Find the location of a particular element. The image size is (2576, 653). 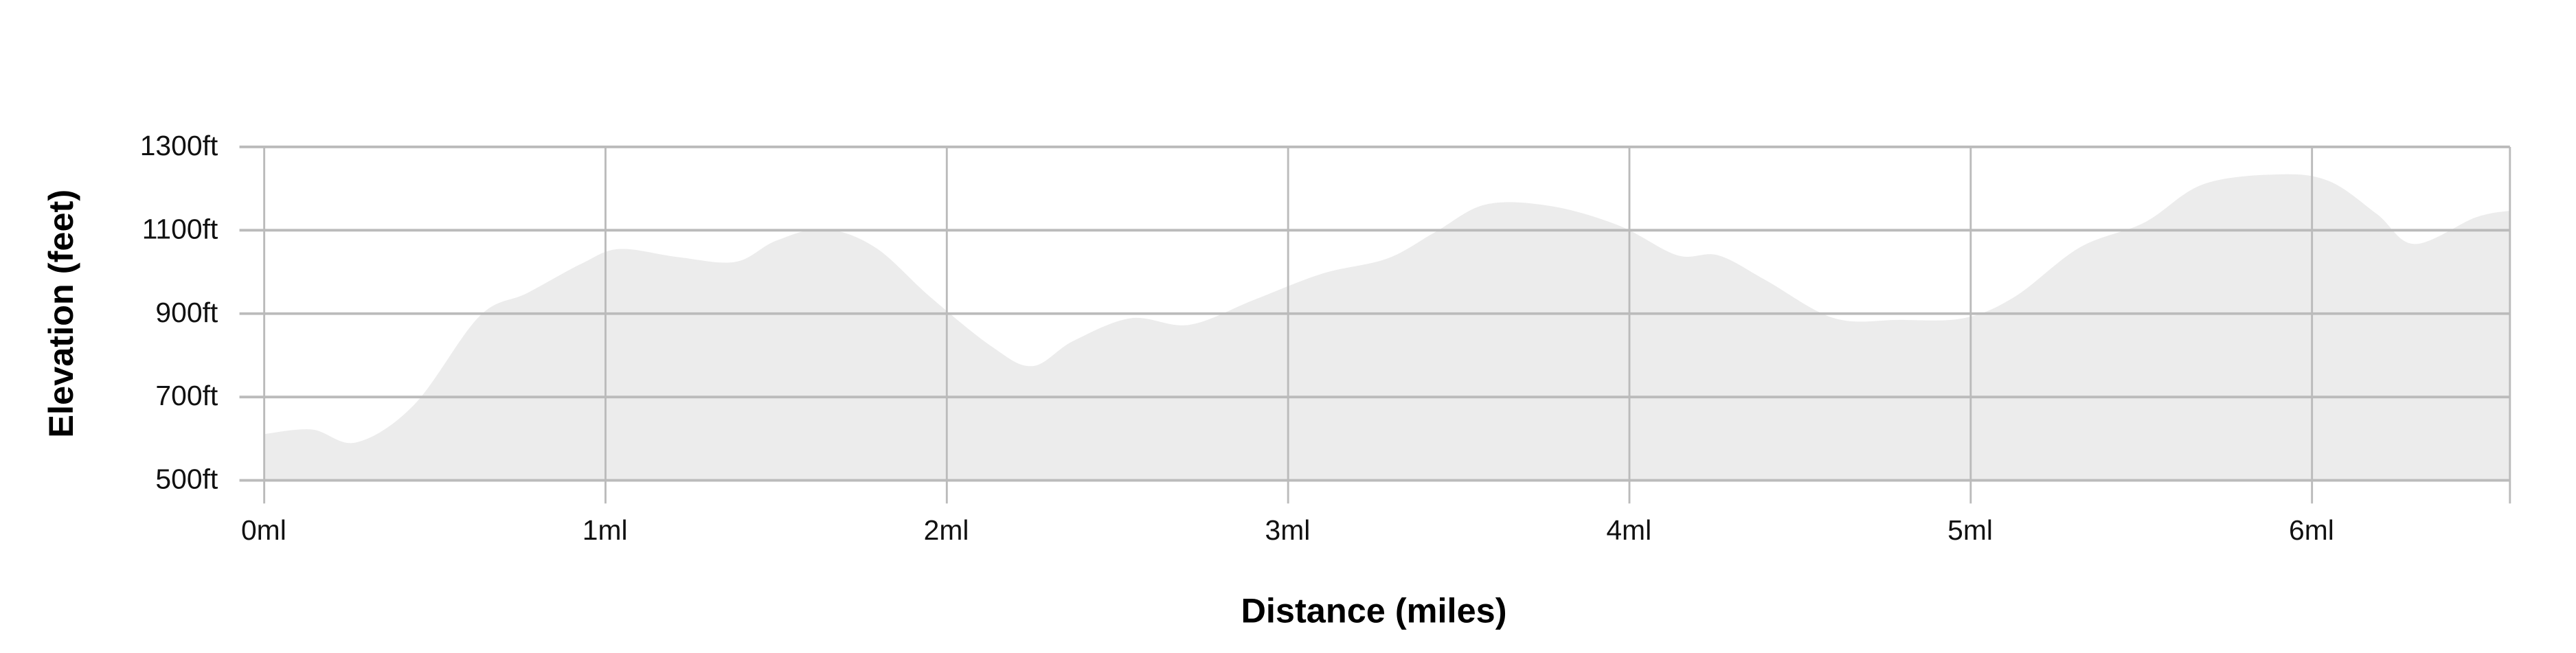

x-tick-label: 5ml is located at coordinates (1970, 530).